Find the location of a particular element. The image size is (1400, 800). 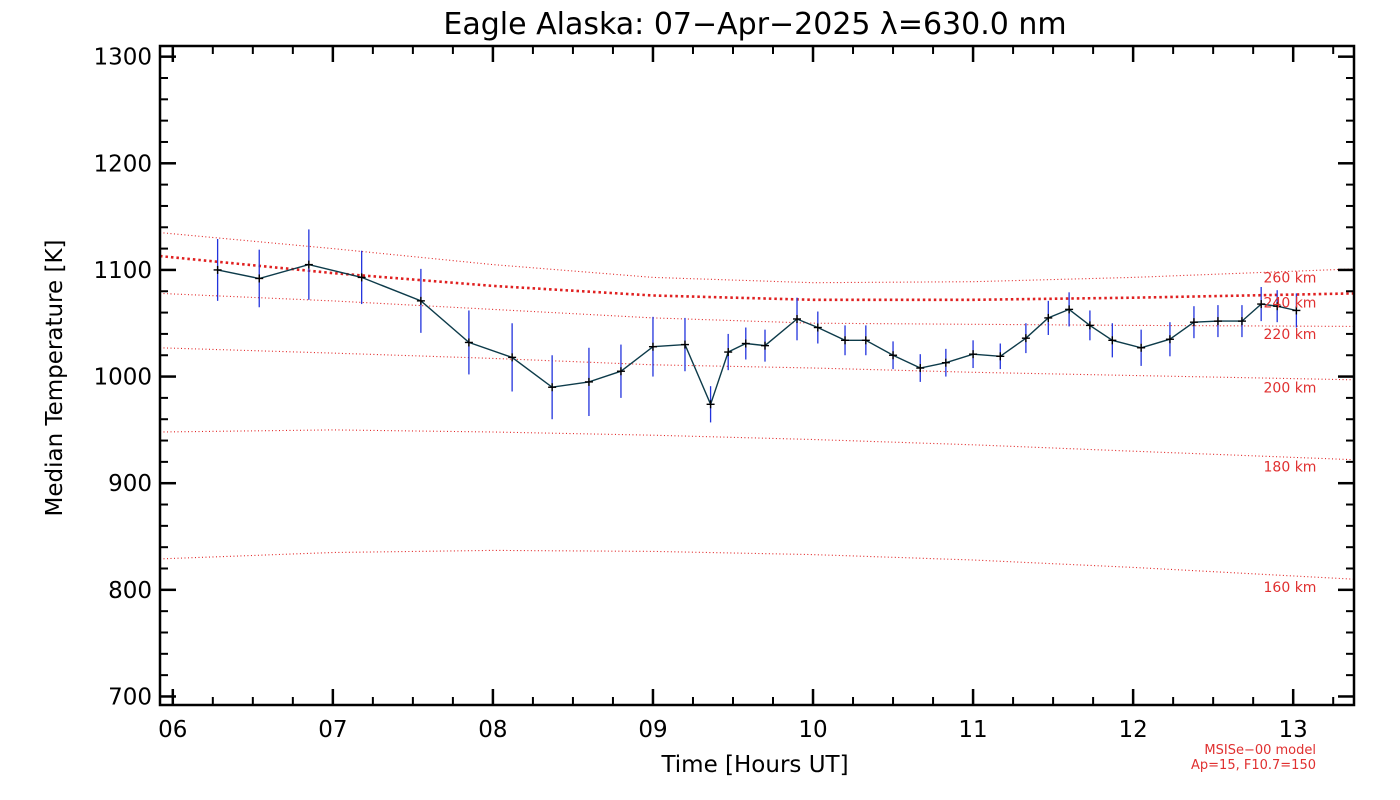

x-tick-label: 12 is located at coordinates (1132, 730).